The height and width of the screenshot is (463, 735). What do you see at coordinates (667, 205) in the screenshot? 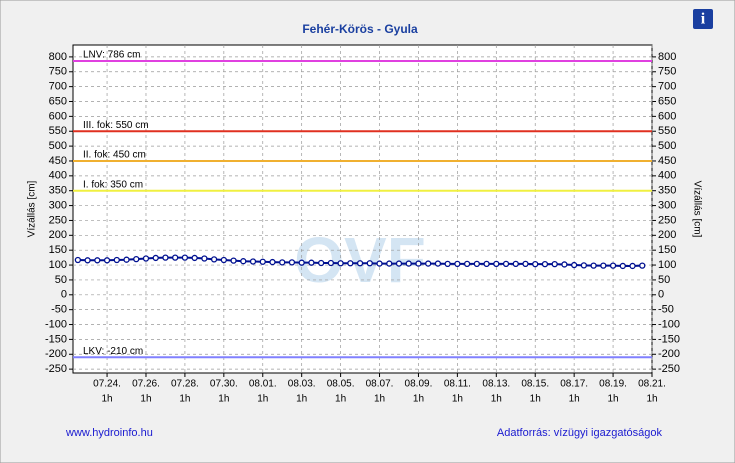
I see `y2-tick-label: 300` at bounding box center [667, 205].